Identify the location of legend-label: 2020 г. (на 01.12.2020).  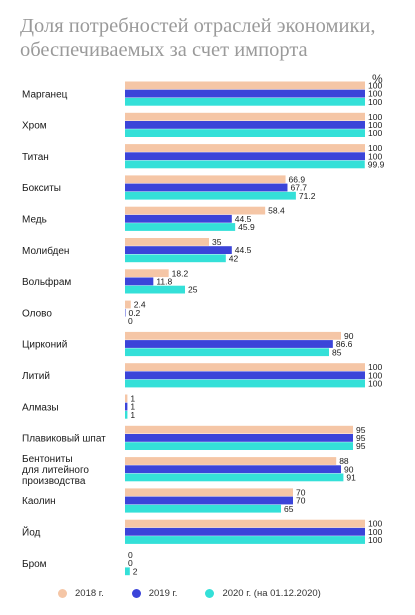
(271, 593).